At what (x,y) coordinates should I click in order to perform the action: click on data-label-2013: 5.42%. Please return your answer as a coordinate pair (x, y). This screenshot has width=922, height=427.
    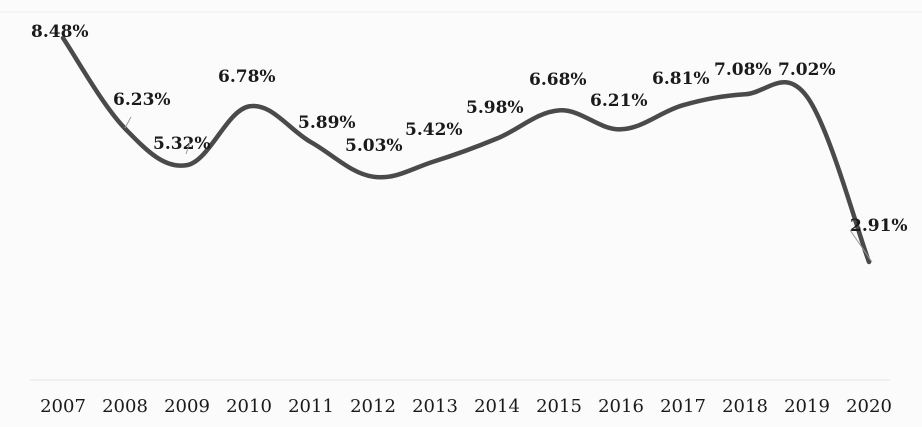
    Looking at the image, I should click on (434, 130).